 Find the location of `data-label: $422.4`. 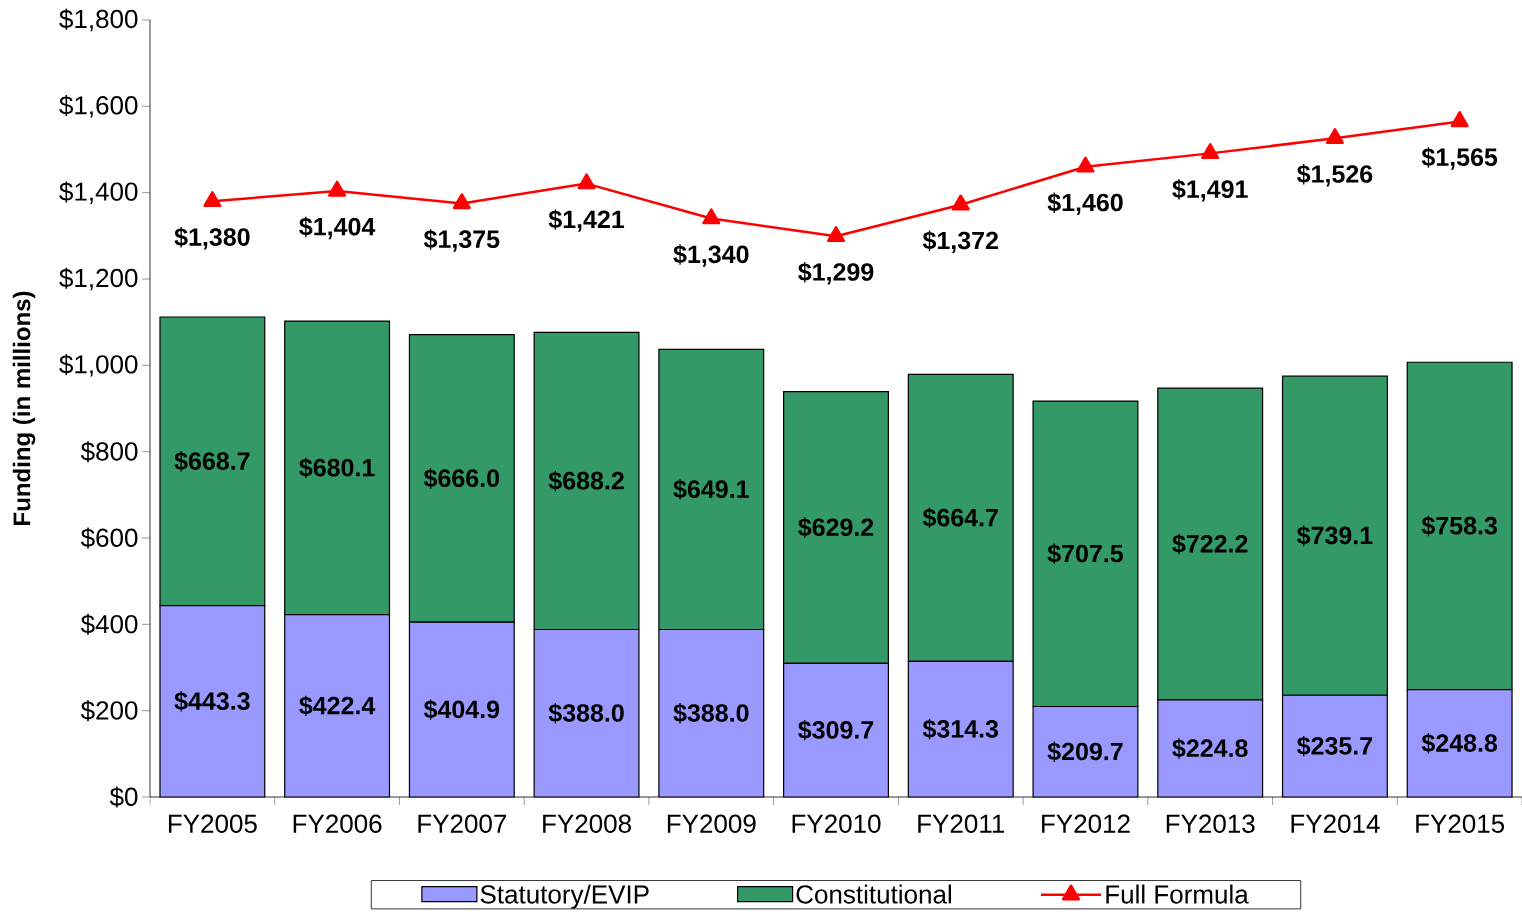

data-label: $422.4 is located at coordinates (337, 706).